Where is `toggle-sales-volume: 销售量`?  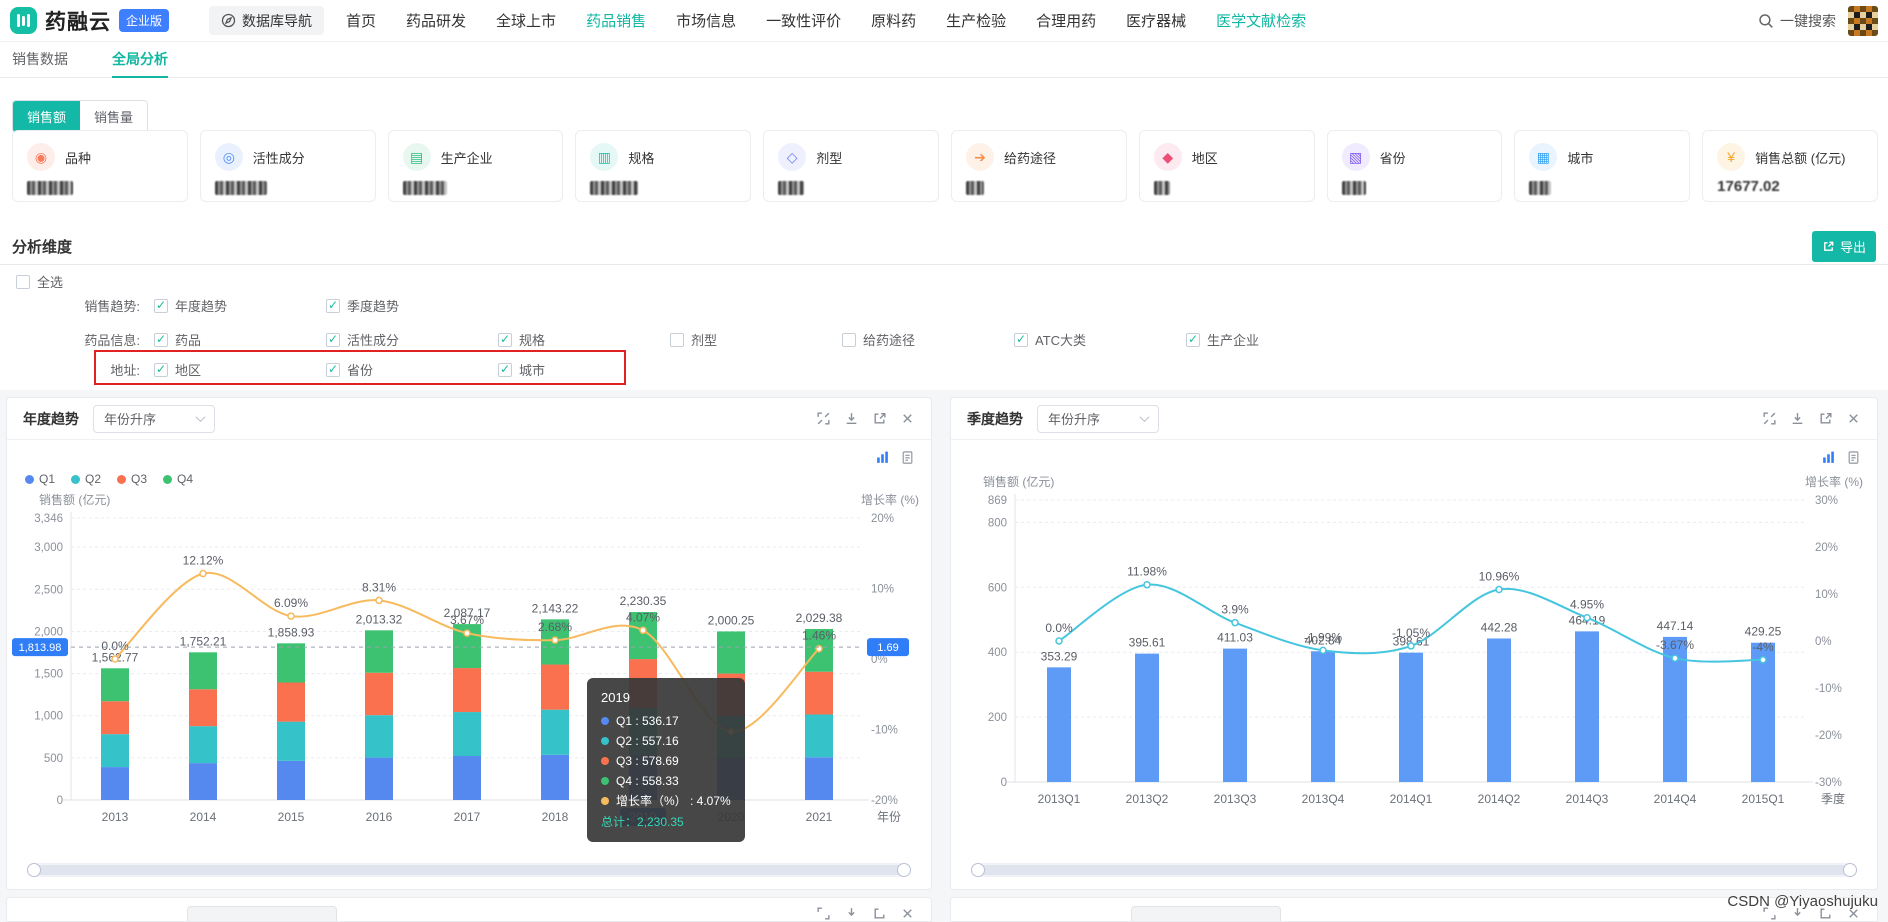 toggle-sales-volume: 销售量 is located at coordinates (114, 116).